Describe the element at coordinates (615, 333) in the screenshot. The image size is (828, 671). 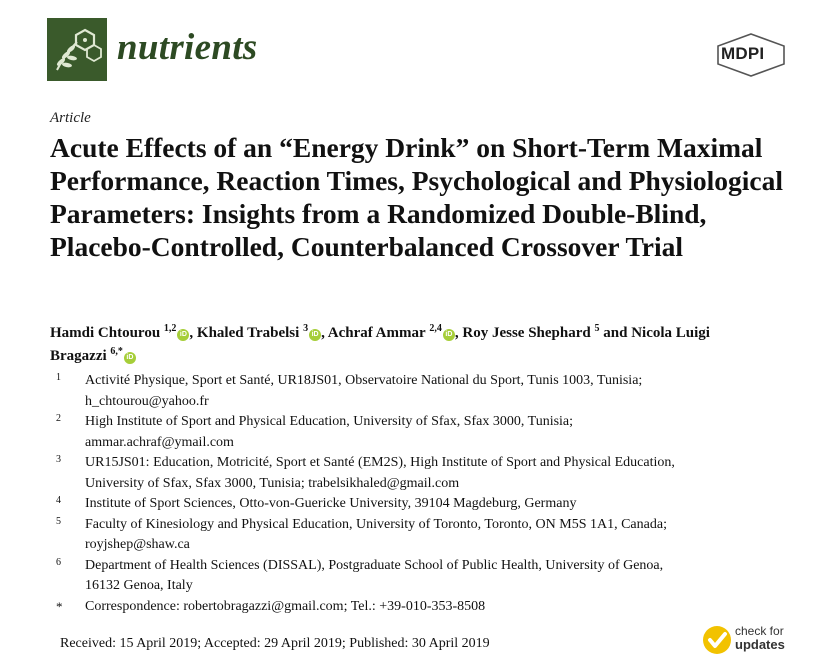
I see `author-separator: and` at that location.